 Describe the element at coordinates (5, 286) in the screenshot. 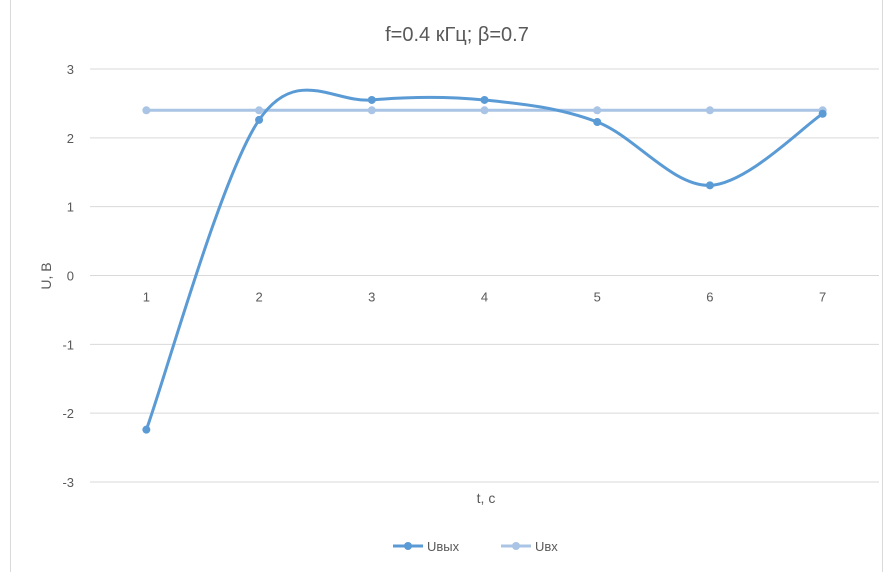

I see `spreadsheet-row-strip` at that location.